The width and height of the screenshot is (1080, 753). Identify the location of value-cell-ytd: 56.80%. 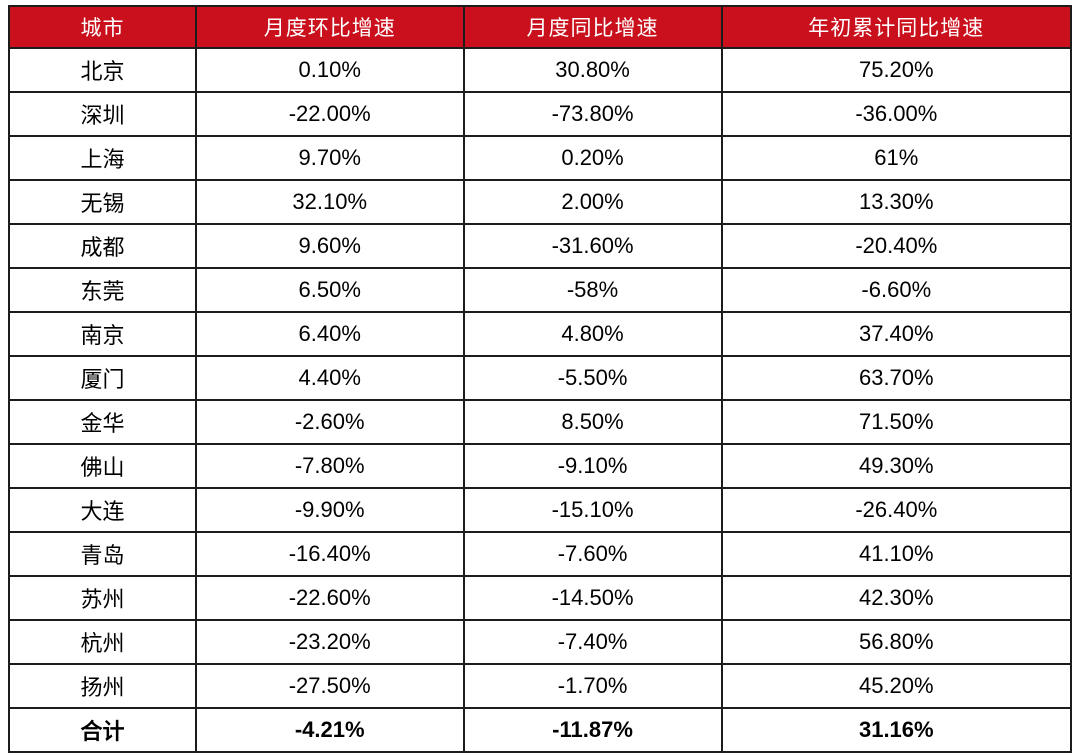
(896, 642).